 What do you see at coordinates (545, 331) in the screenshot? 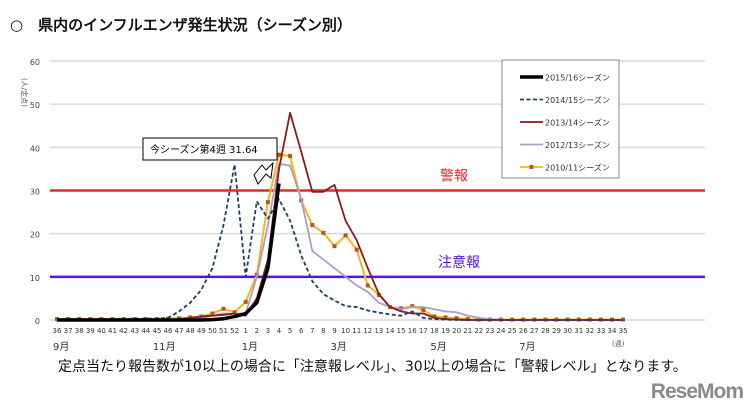
I see `x-tick-label: 28` at bounding box center [545, 331].